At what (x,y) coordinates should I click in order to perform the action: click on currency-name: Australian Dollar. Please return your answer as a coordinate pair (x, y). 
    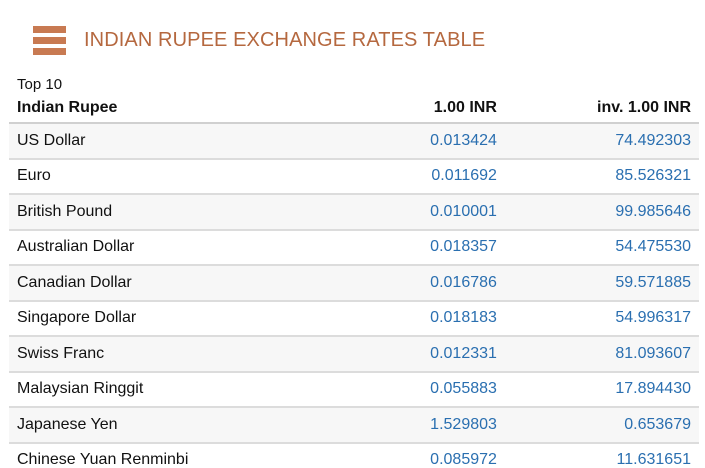
    Looking at the image, I should click on (180, 247).